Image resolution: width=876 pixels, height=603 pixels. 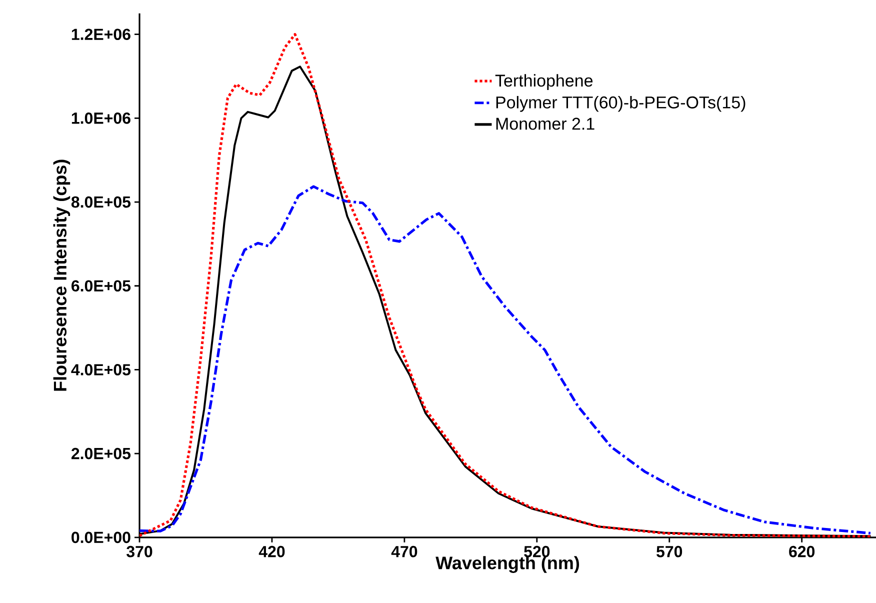 What do you see at coordinates (101, 34) in the screenshot?
I see `y-tick-label: 1.2E+06` at bounding box center [101, 34].